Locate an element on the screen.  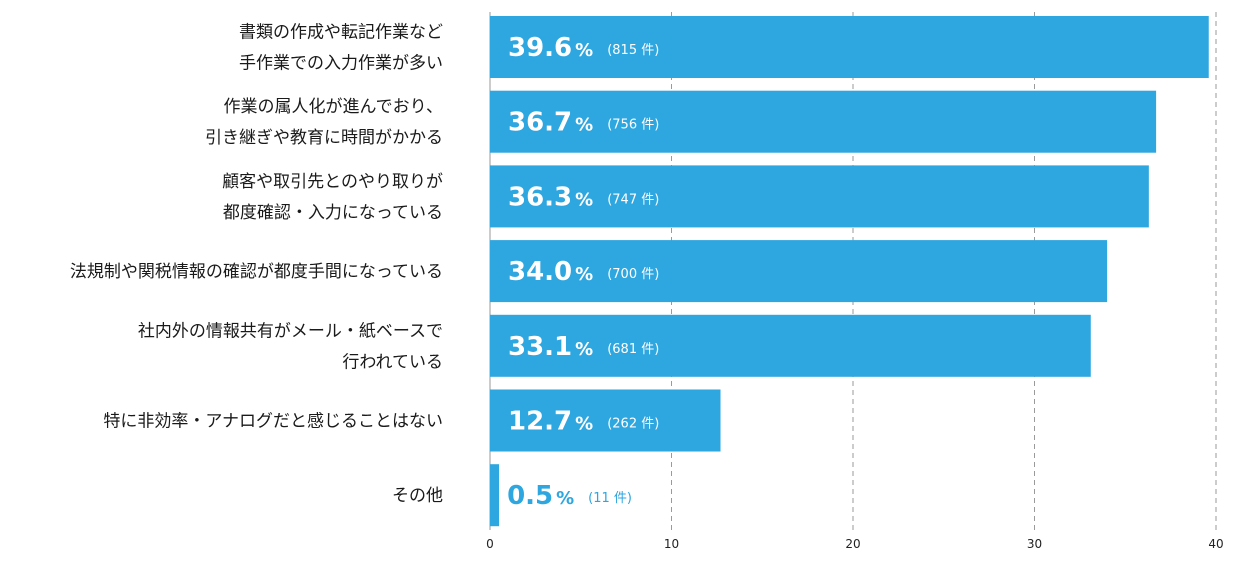
bar-value-number: 12.7 is located at coordinates (540, 422).